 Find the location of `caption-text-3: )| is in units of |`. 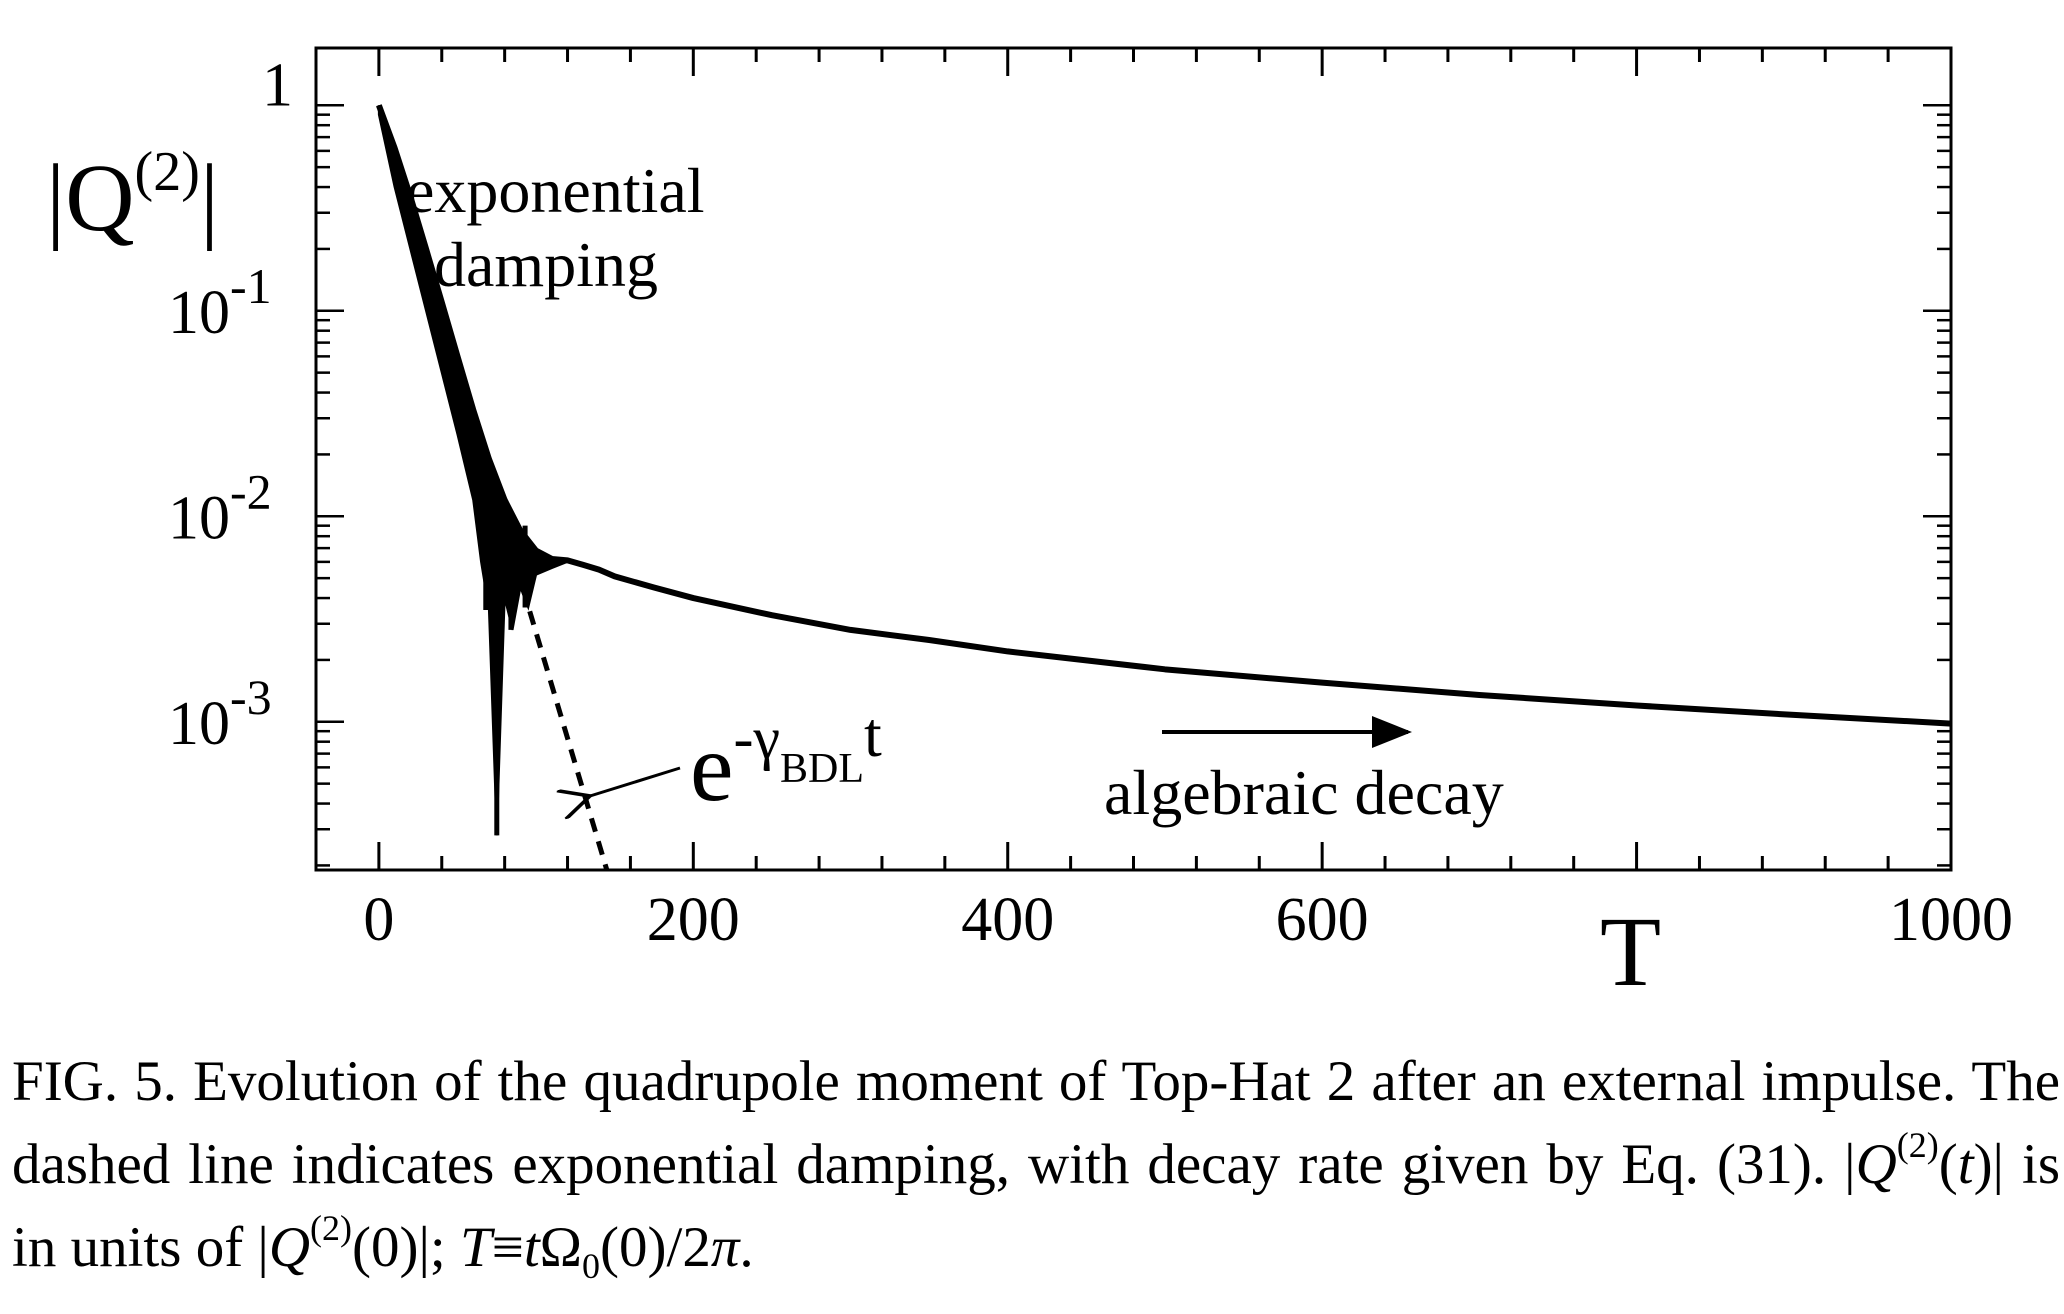

caption-text-3: )| is in units of | is located at coordinates (1036, 1206).